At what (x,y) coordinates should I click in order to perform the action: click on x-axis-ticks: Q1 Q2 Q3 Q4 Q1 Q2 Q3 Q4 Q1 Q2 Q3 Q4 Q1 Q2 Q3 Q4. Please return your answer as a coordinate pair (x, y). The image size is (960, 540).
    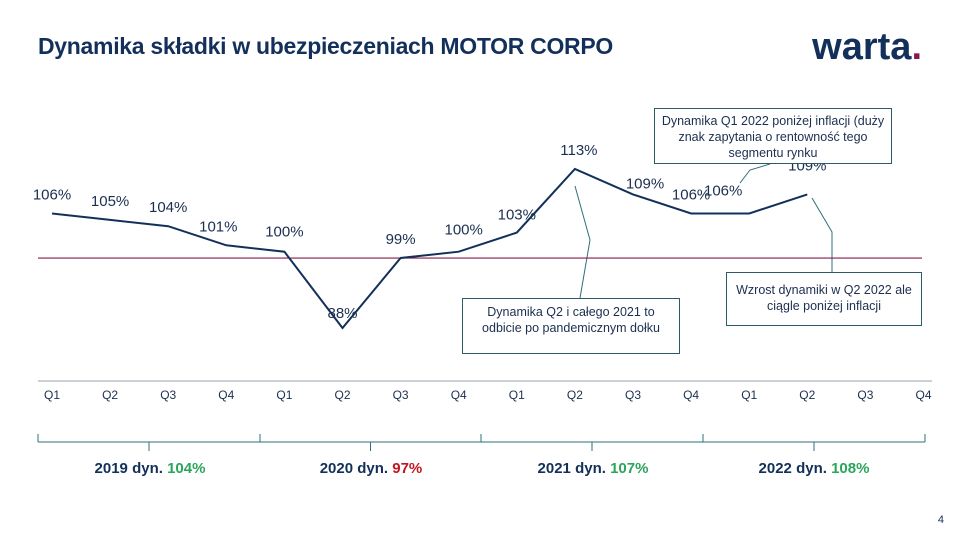
    Looking at the image, I should click on (488, 395).